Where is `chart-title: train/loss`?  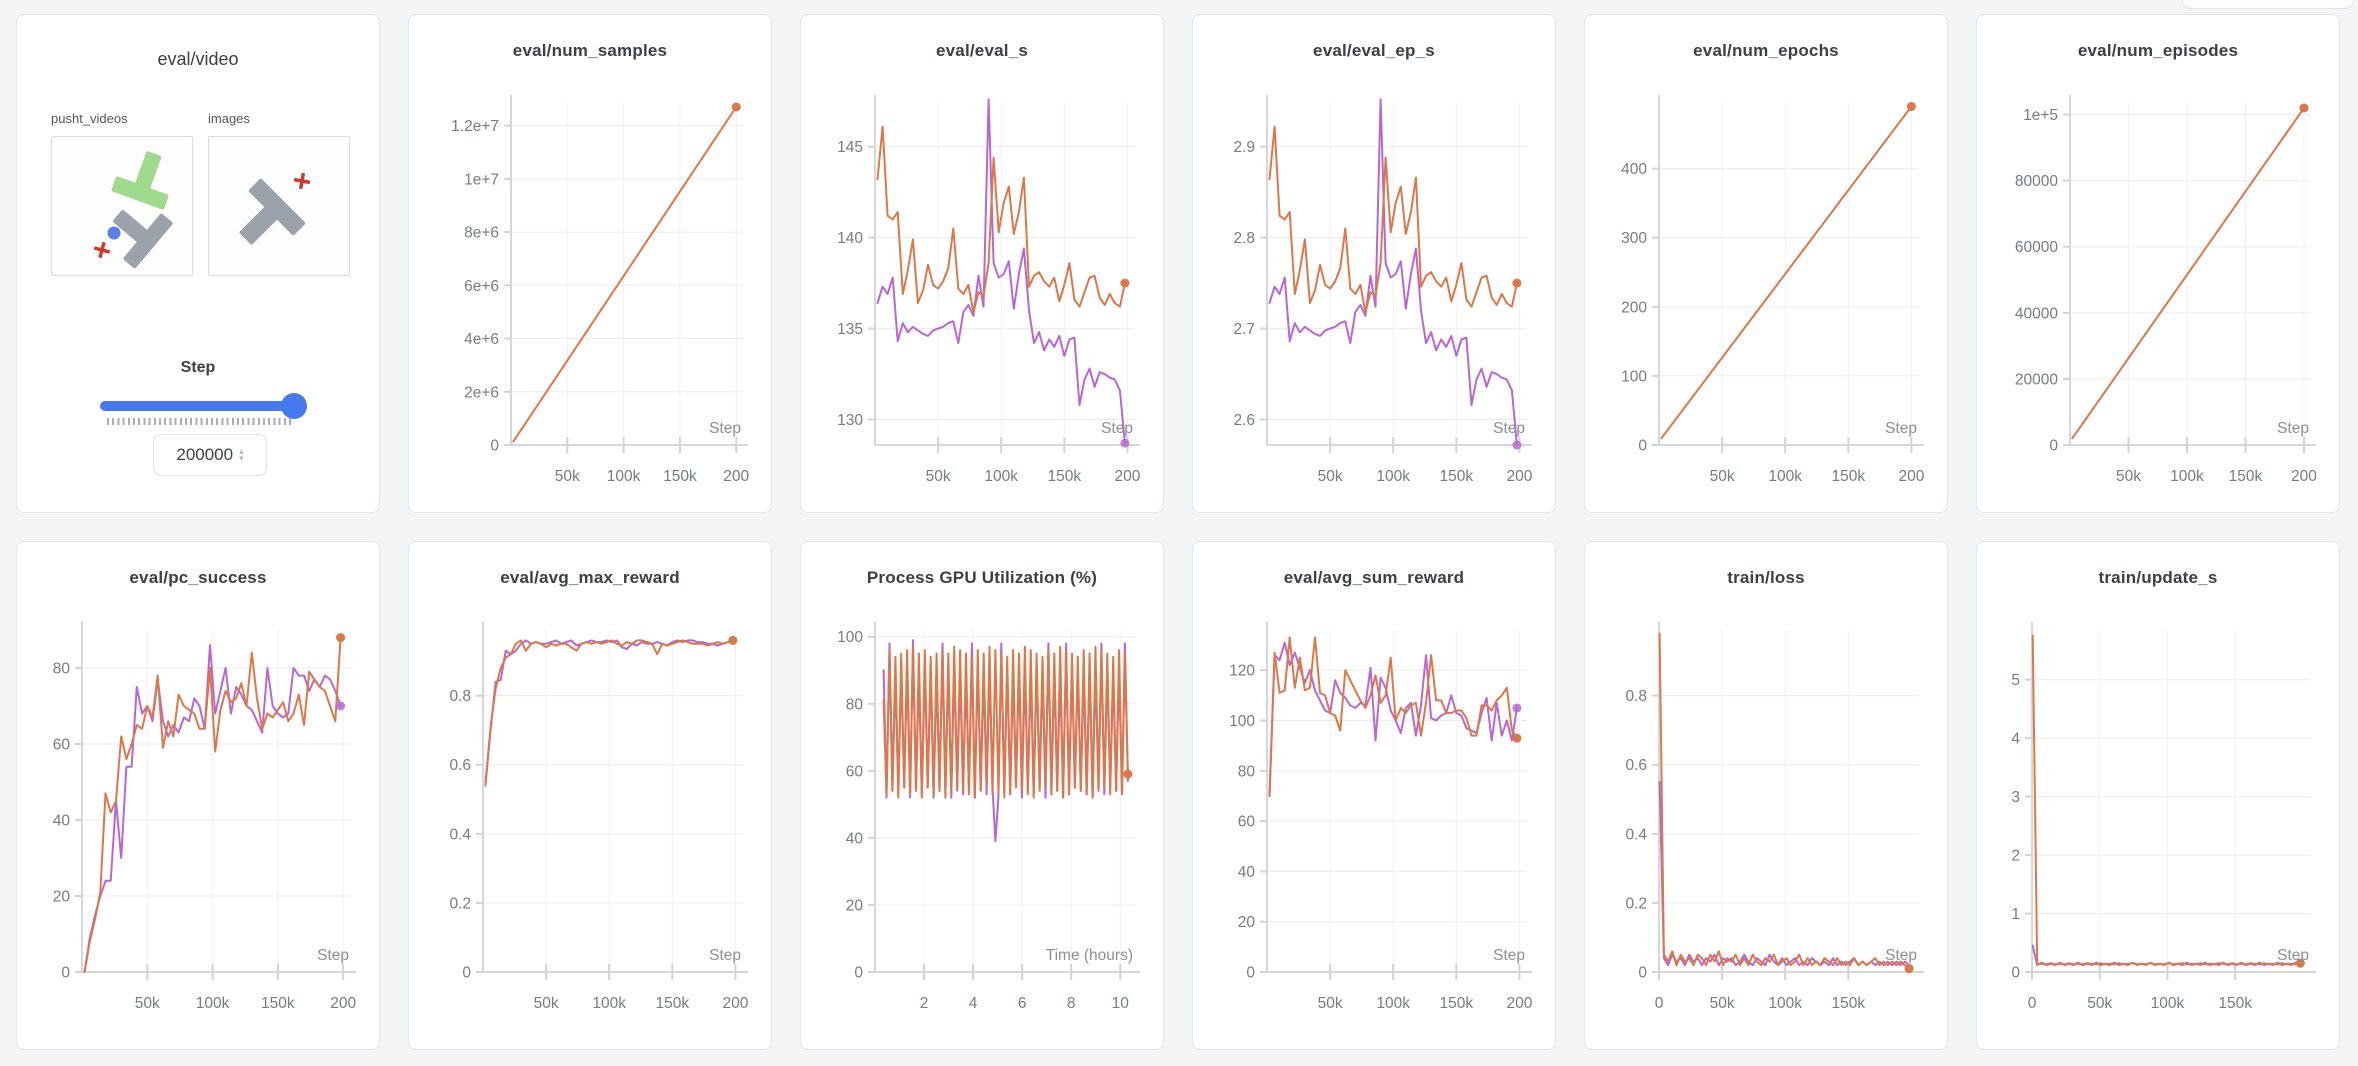 chart-title: train/loss is located at coordinates (1766, 577).